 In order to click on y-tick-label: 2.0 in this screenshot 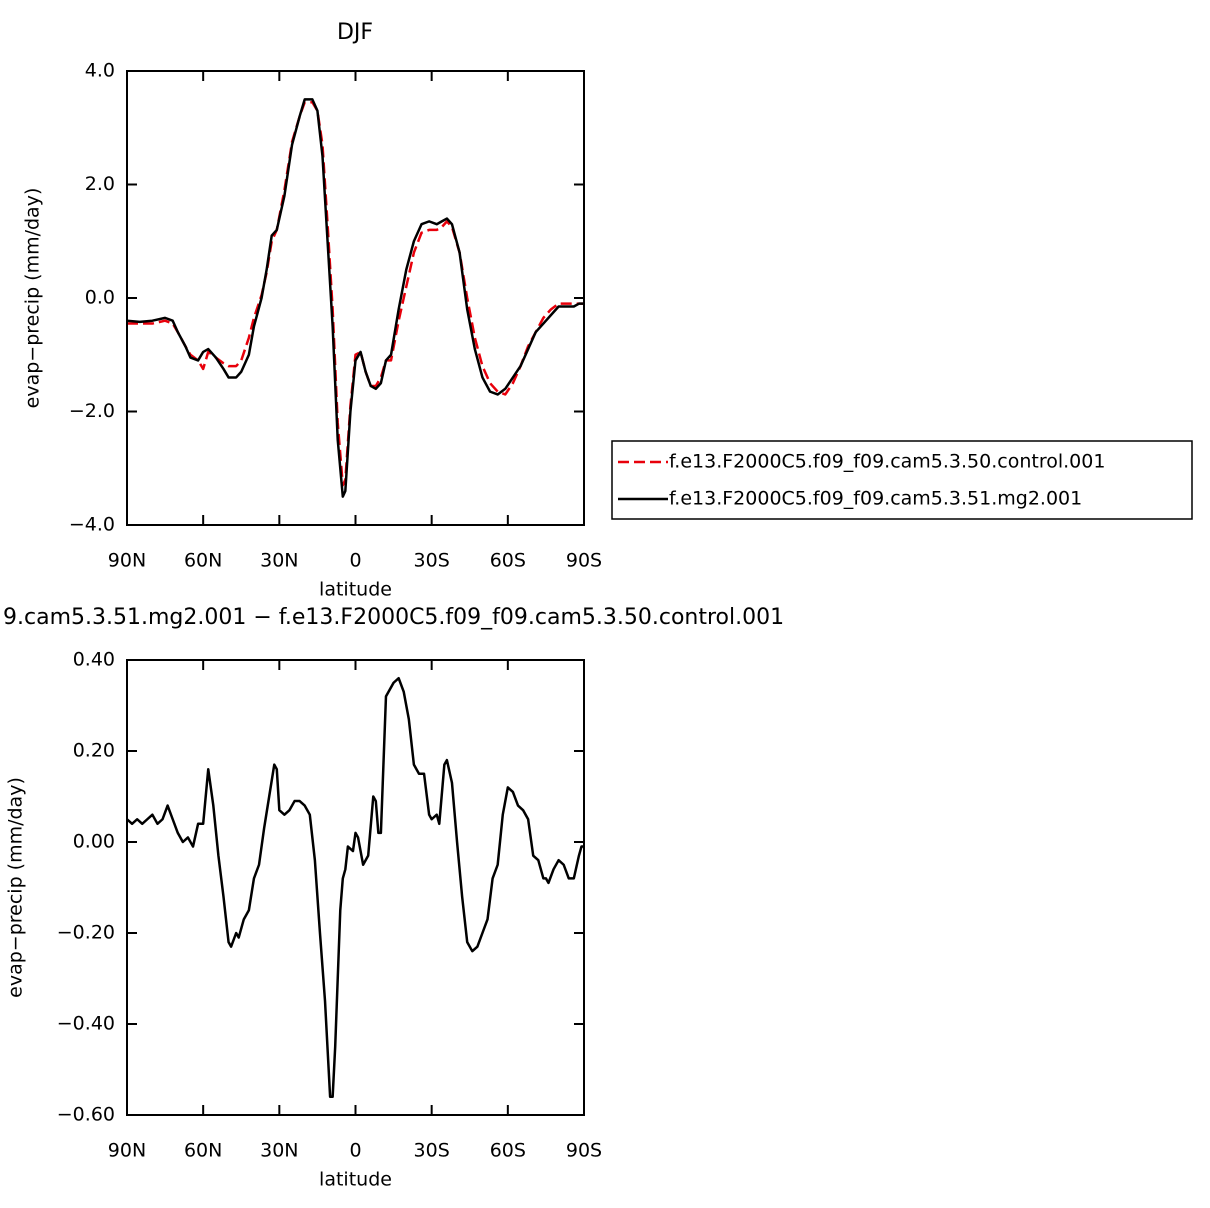, I will do `click(100, 184)`.